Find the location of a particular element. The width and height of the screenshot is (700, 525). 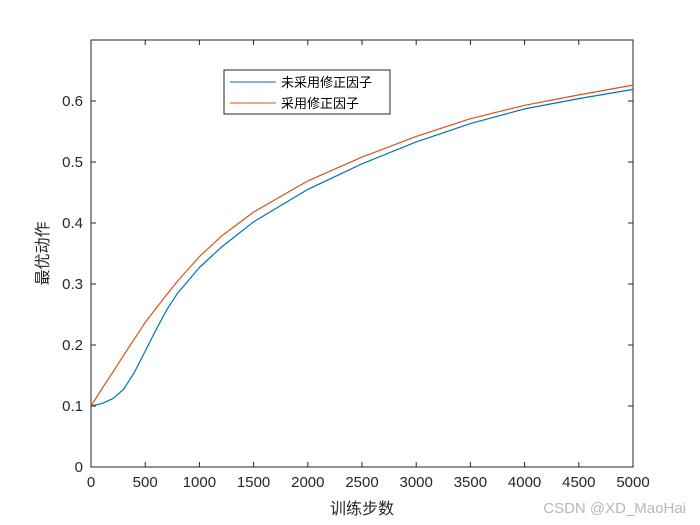

x-tick-label: 500 is located at coordinates (145, 482).